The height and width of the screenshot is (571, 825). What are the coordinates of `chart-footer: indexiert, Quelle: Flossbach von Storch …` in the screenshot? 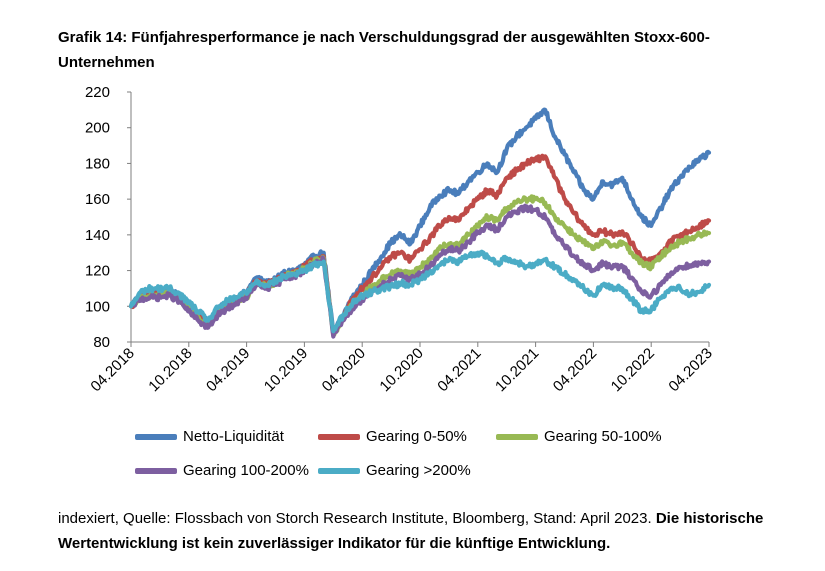 It's located at (428, 531).